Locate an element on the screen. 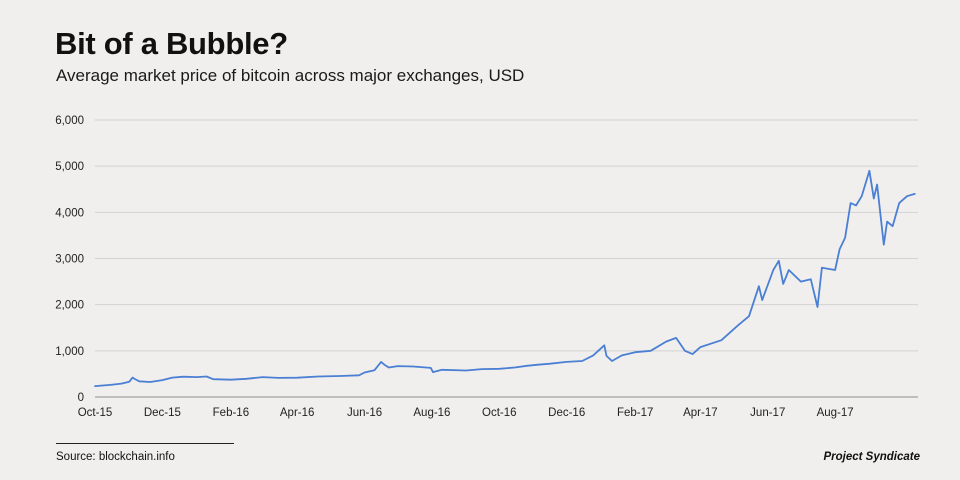 The width and height of the screenshot is (960, 480). x-tick-label: Aug-17 is located at coordinates (835, 413).